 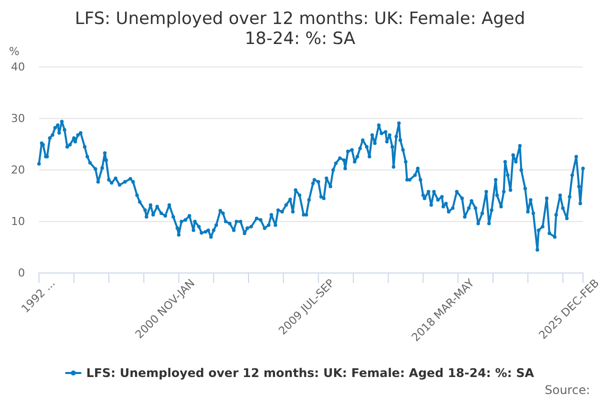 What do you see at coordinates (300, 29) in the screenshot?
I see `chart-title: LFS: Unemployed over 12 months: UK: Female: Aged 18-24: %: SA` at bounding box center [300, 29].